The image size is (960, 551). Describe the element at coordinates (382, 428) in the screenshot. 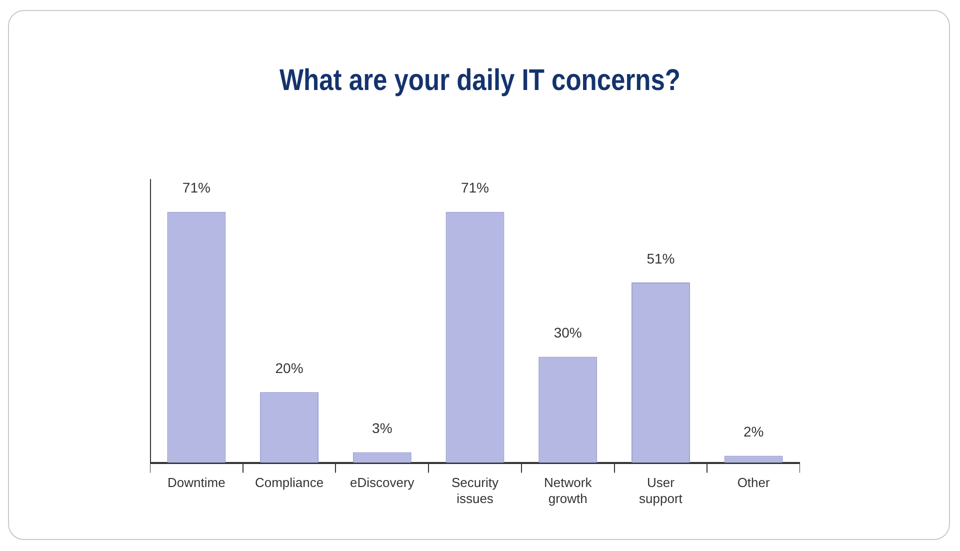

I see `data-label: 3%` at that location.